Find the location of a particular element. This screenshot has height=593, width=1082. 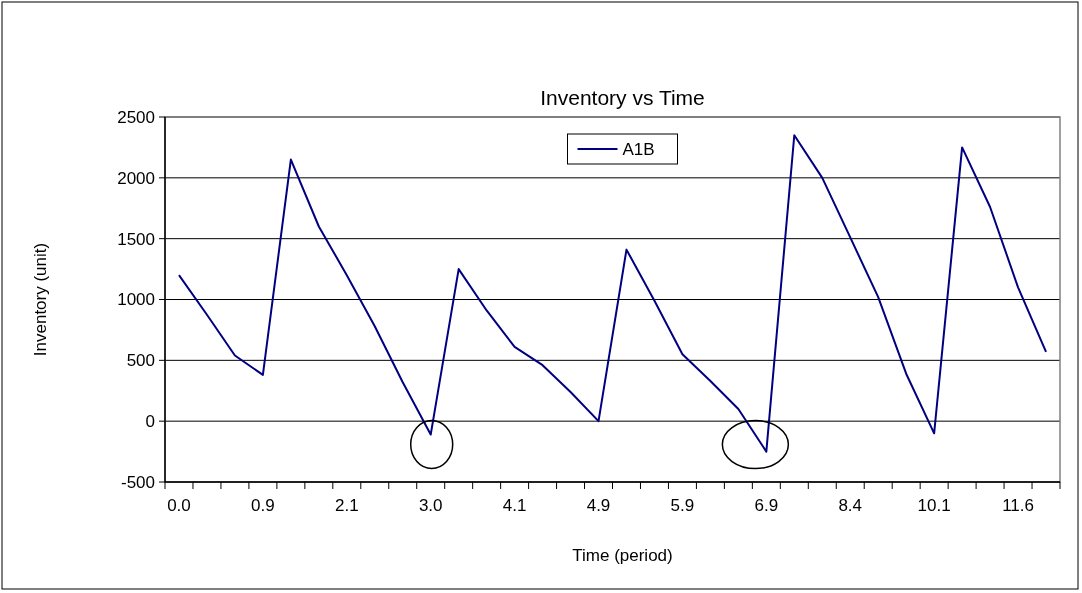

x-tick-label: 0.0 is located at coordinates (179, 505).